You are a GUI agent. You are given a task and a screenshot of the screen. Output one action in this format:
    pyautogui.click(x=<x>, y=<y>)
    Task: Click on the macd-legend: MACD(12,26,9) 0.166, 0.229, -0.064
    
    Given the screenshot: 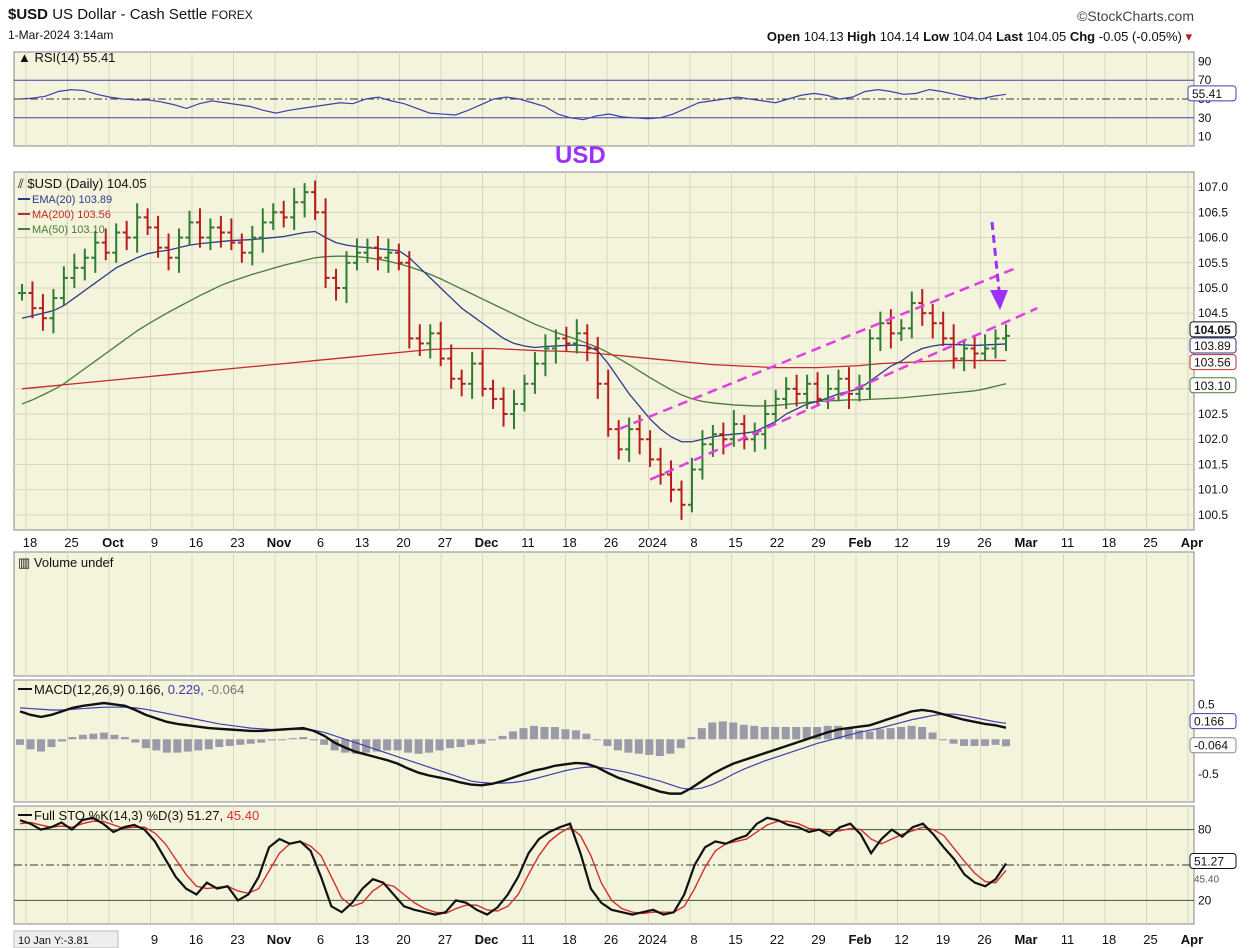 What is the action you would take?
    pyautogui.click(x=139, y=689)
    